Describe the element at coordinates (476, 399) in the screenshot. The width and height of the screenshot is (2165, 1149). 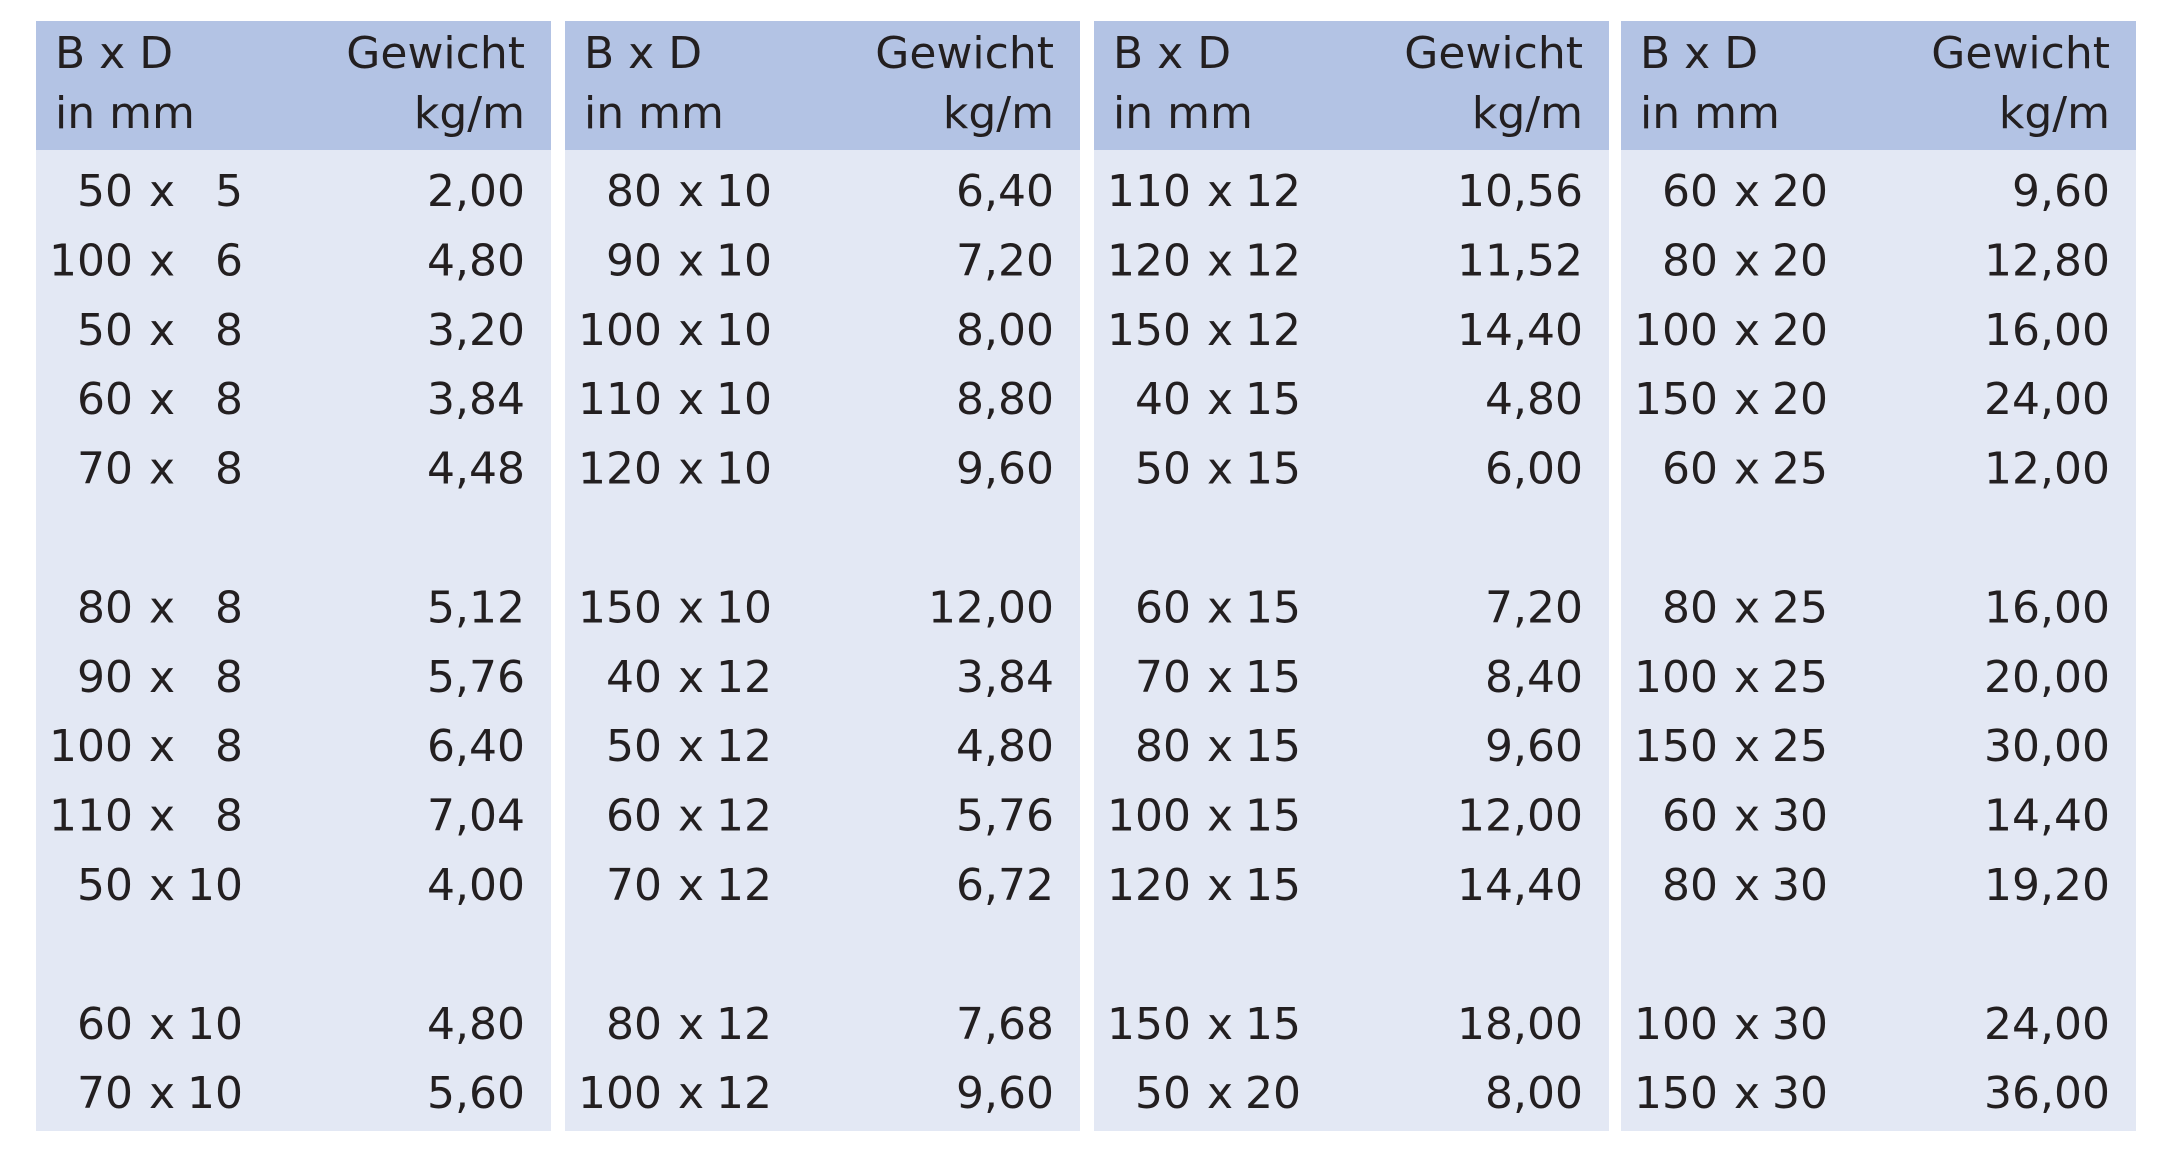
I see `weight-cell: 3,84` at that location.